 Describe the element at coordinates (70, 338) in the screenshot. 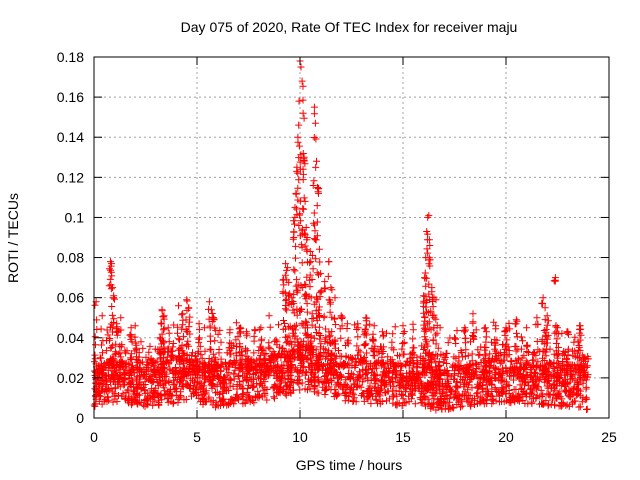

I see `y-tick-label: 0.04` at that location.